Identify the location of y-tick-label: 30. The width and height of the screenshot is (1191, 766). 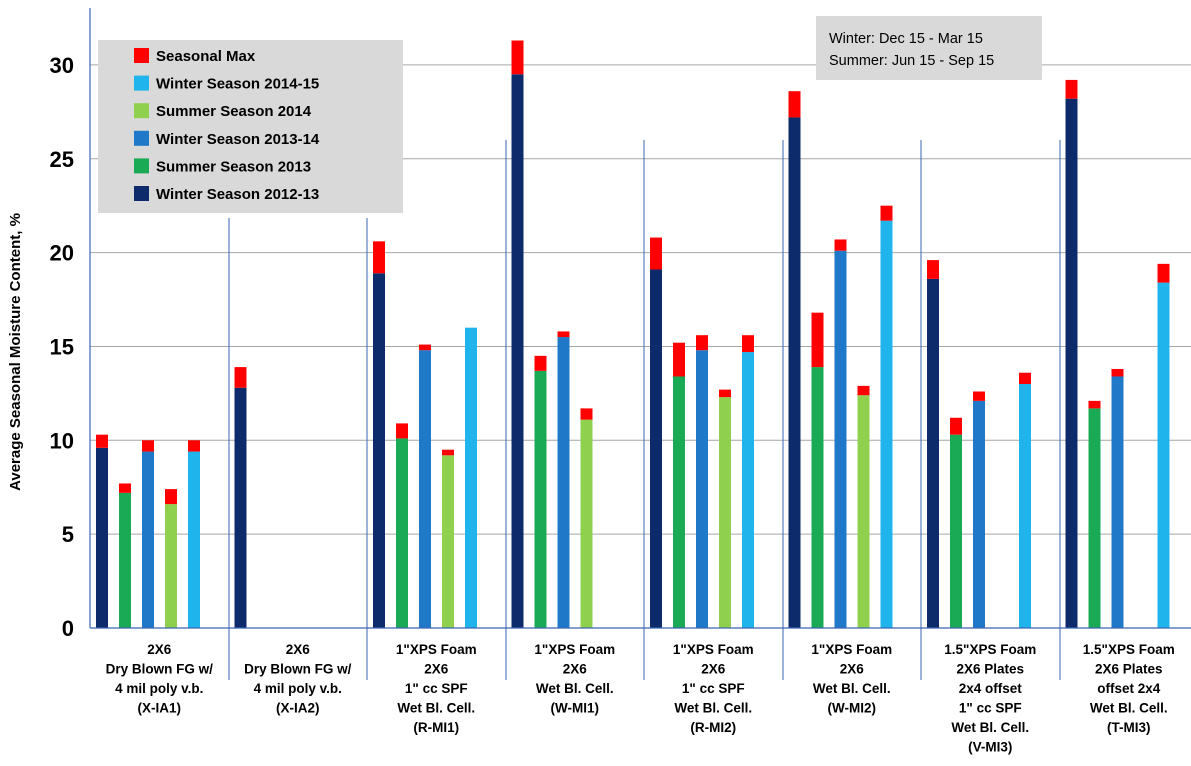
(62, 65).